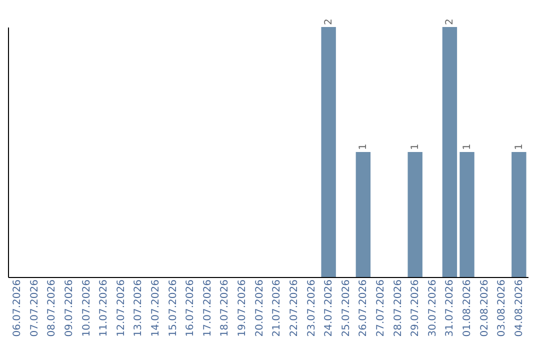 The image size is (540, 340). Describe the element at coordinates (138, 308) in the screenshot. I see `x-tick-label: 13.07.2026` at that location.